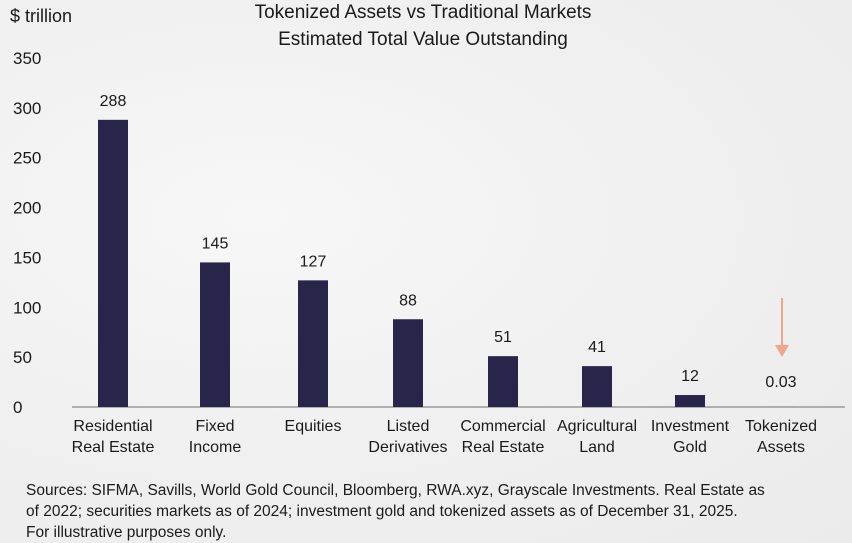 The height and width of the screenshot is (543, 852). What do you see at coordinates (27, 307) in the screenshot?
I see `y-tick-label: 100` at bounding box center [27, 307].